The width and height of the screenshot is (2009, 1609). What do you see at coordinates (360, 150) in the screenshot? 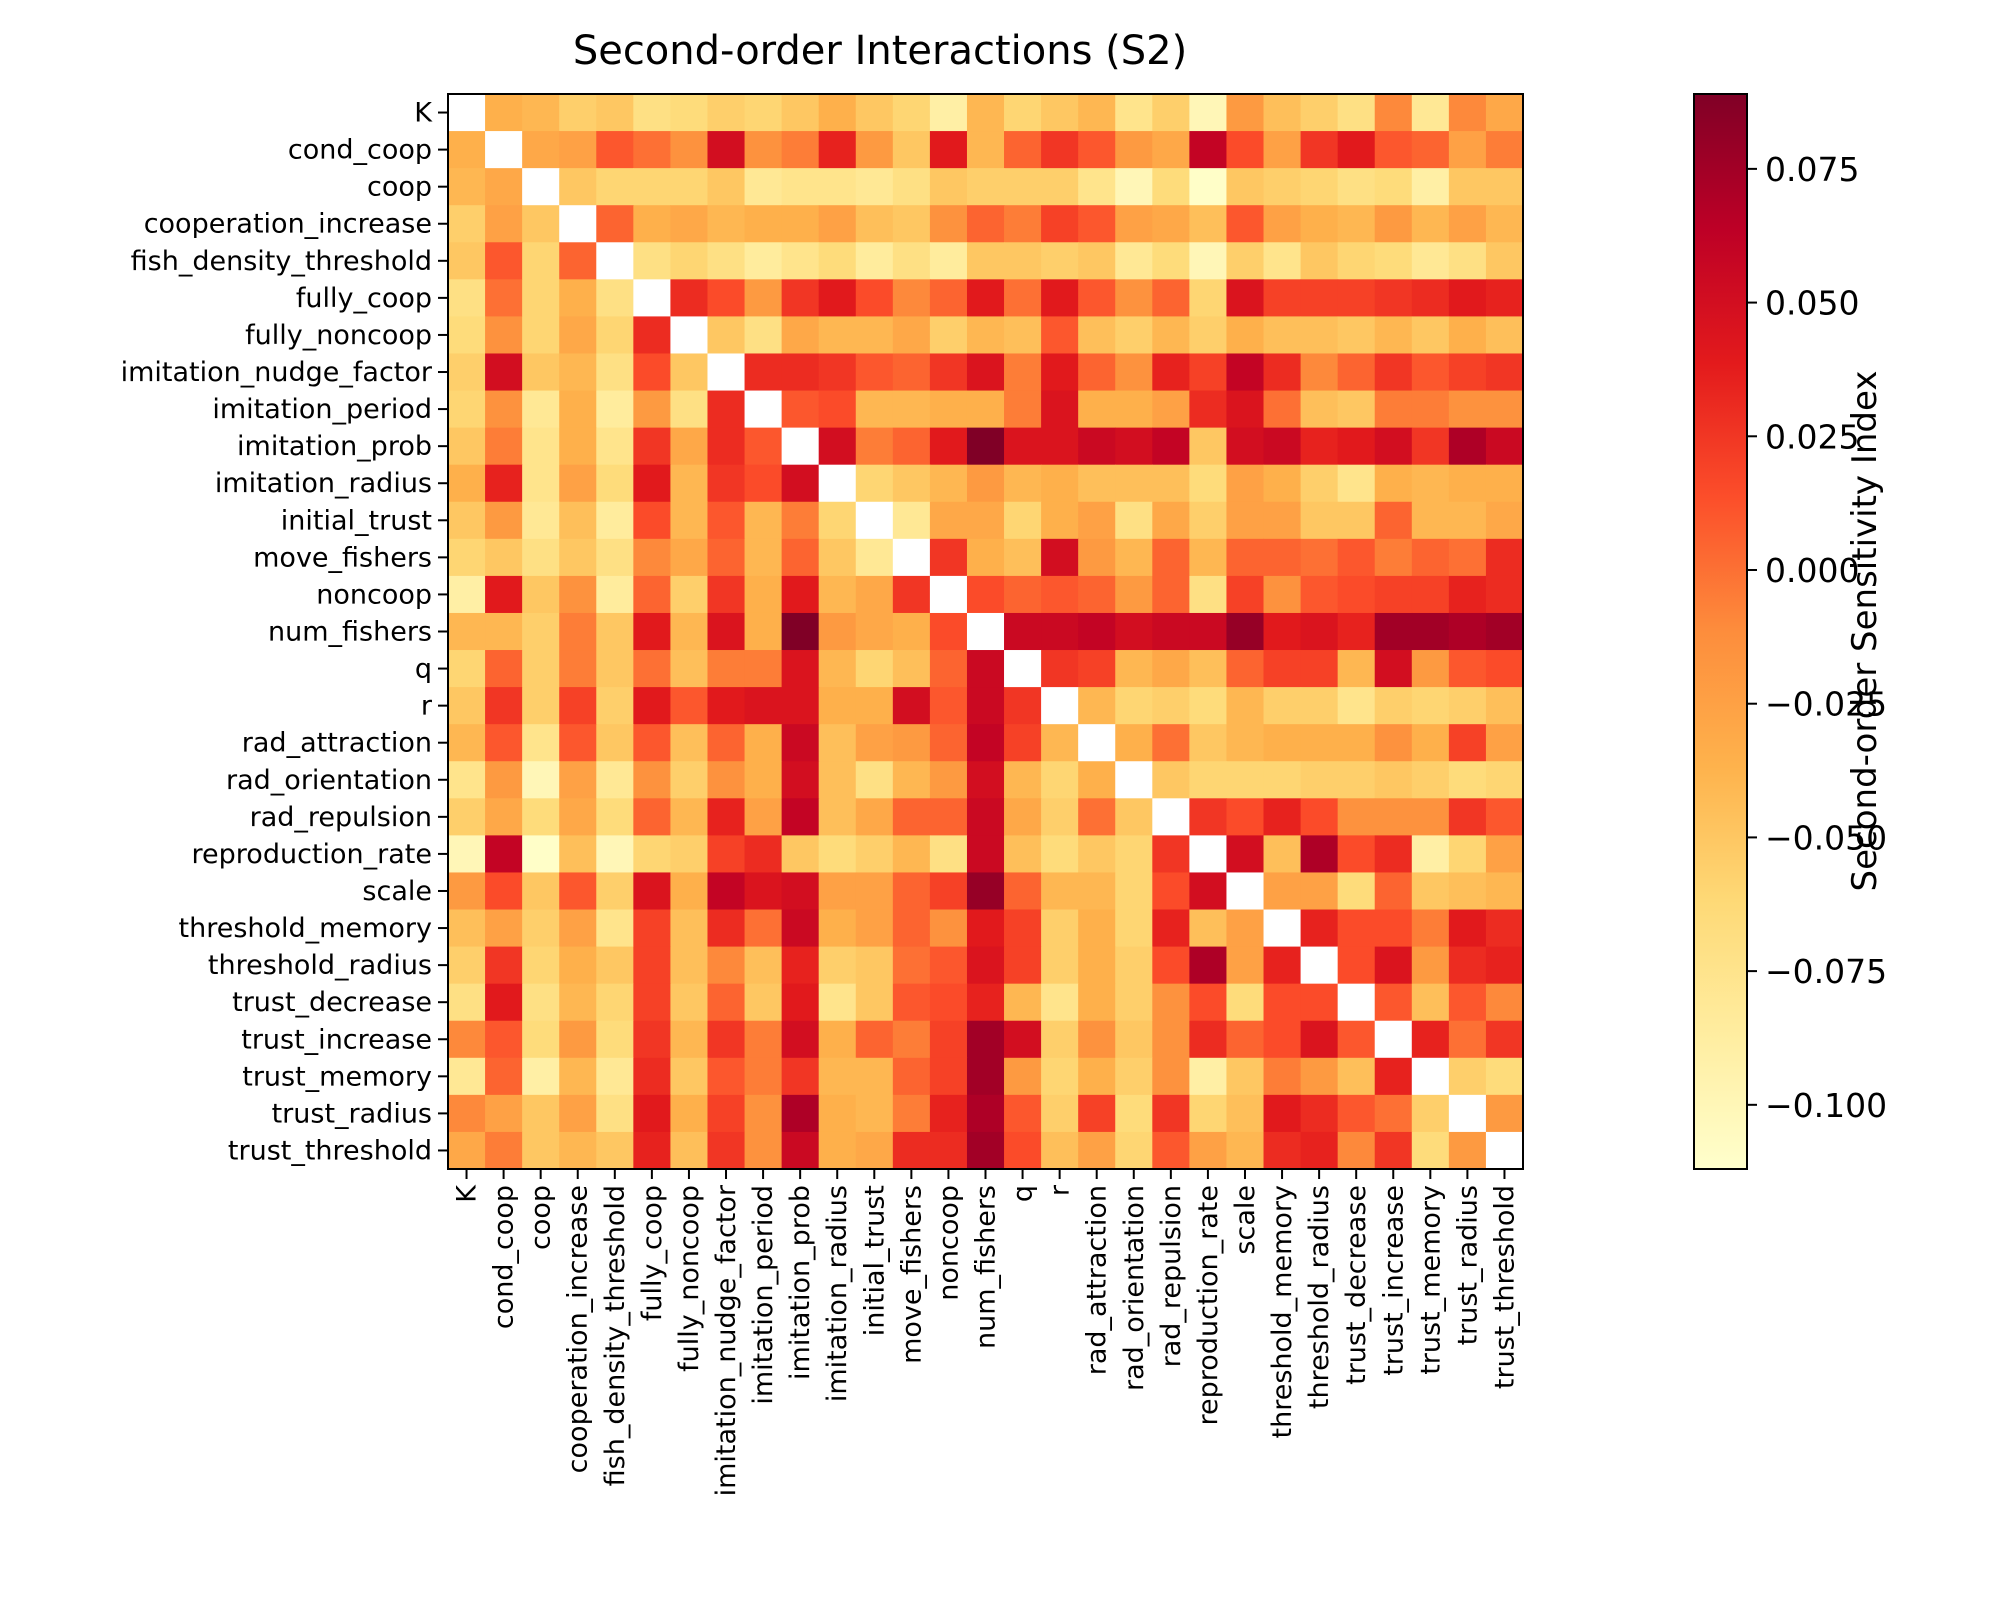
I see `y-tick-label: cond_coop` at bounding box center [360, 150].